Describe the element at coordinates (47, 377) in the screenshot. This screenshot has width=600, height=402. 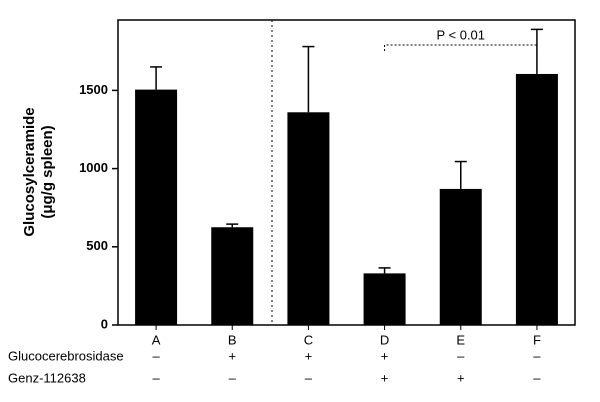
I see `row-label: Genz-112638` at that location.